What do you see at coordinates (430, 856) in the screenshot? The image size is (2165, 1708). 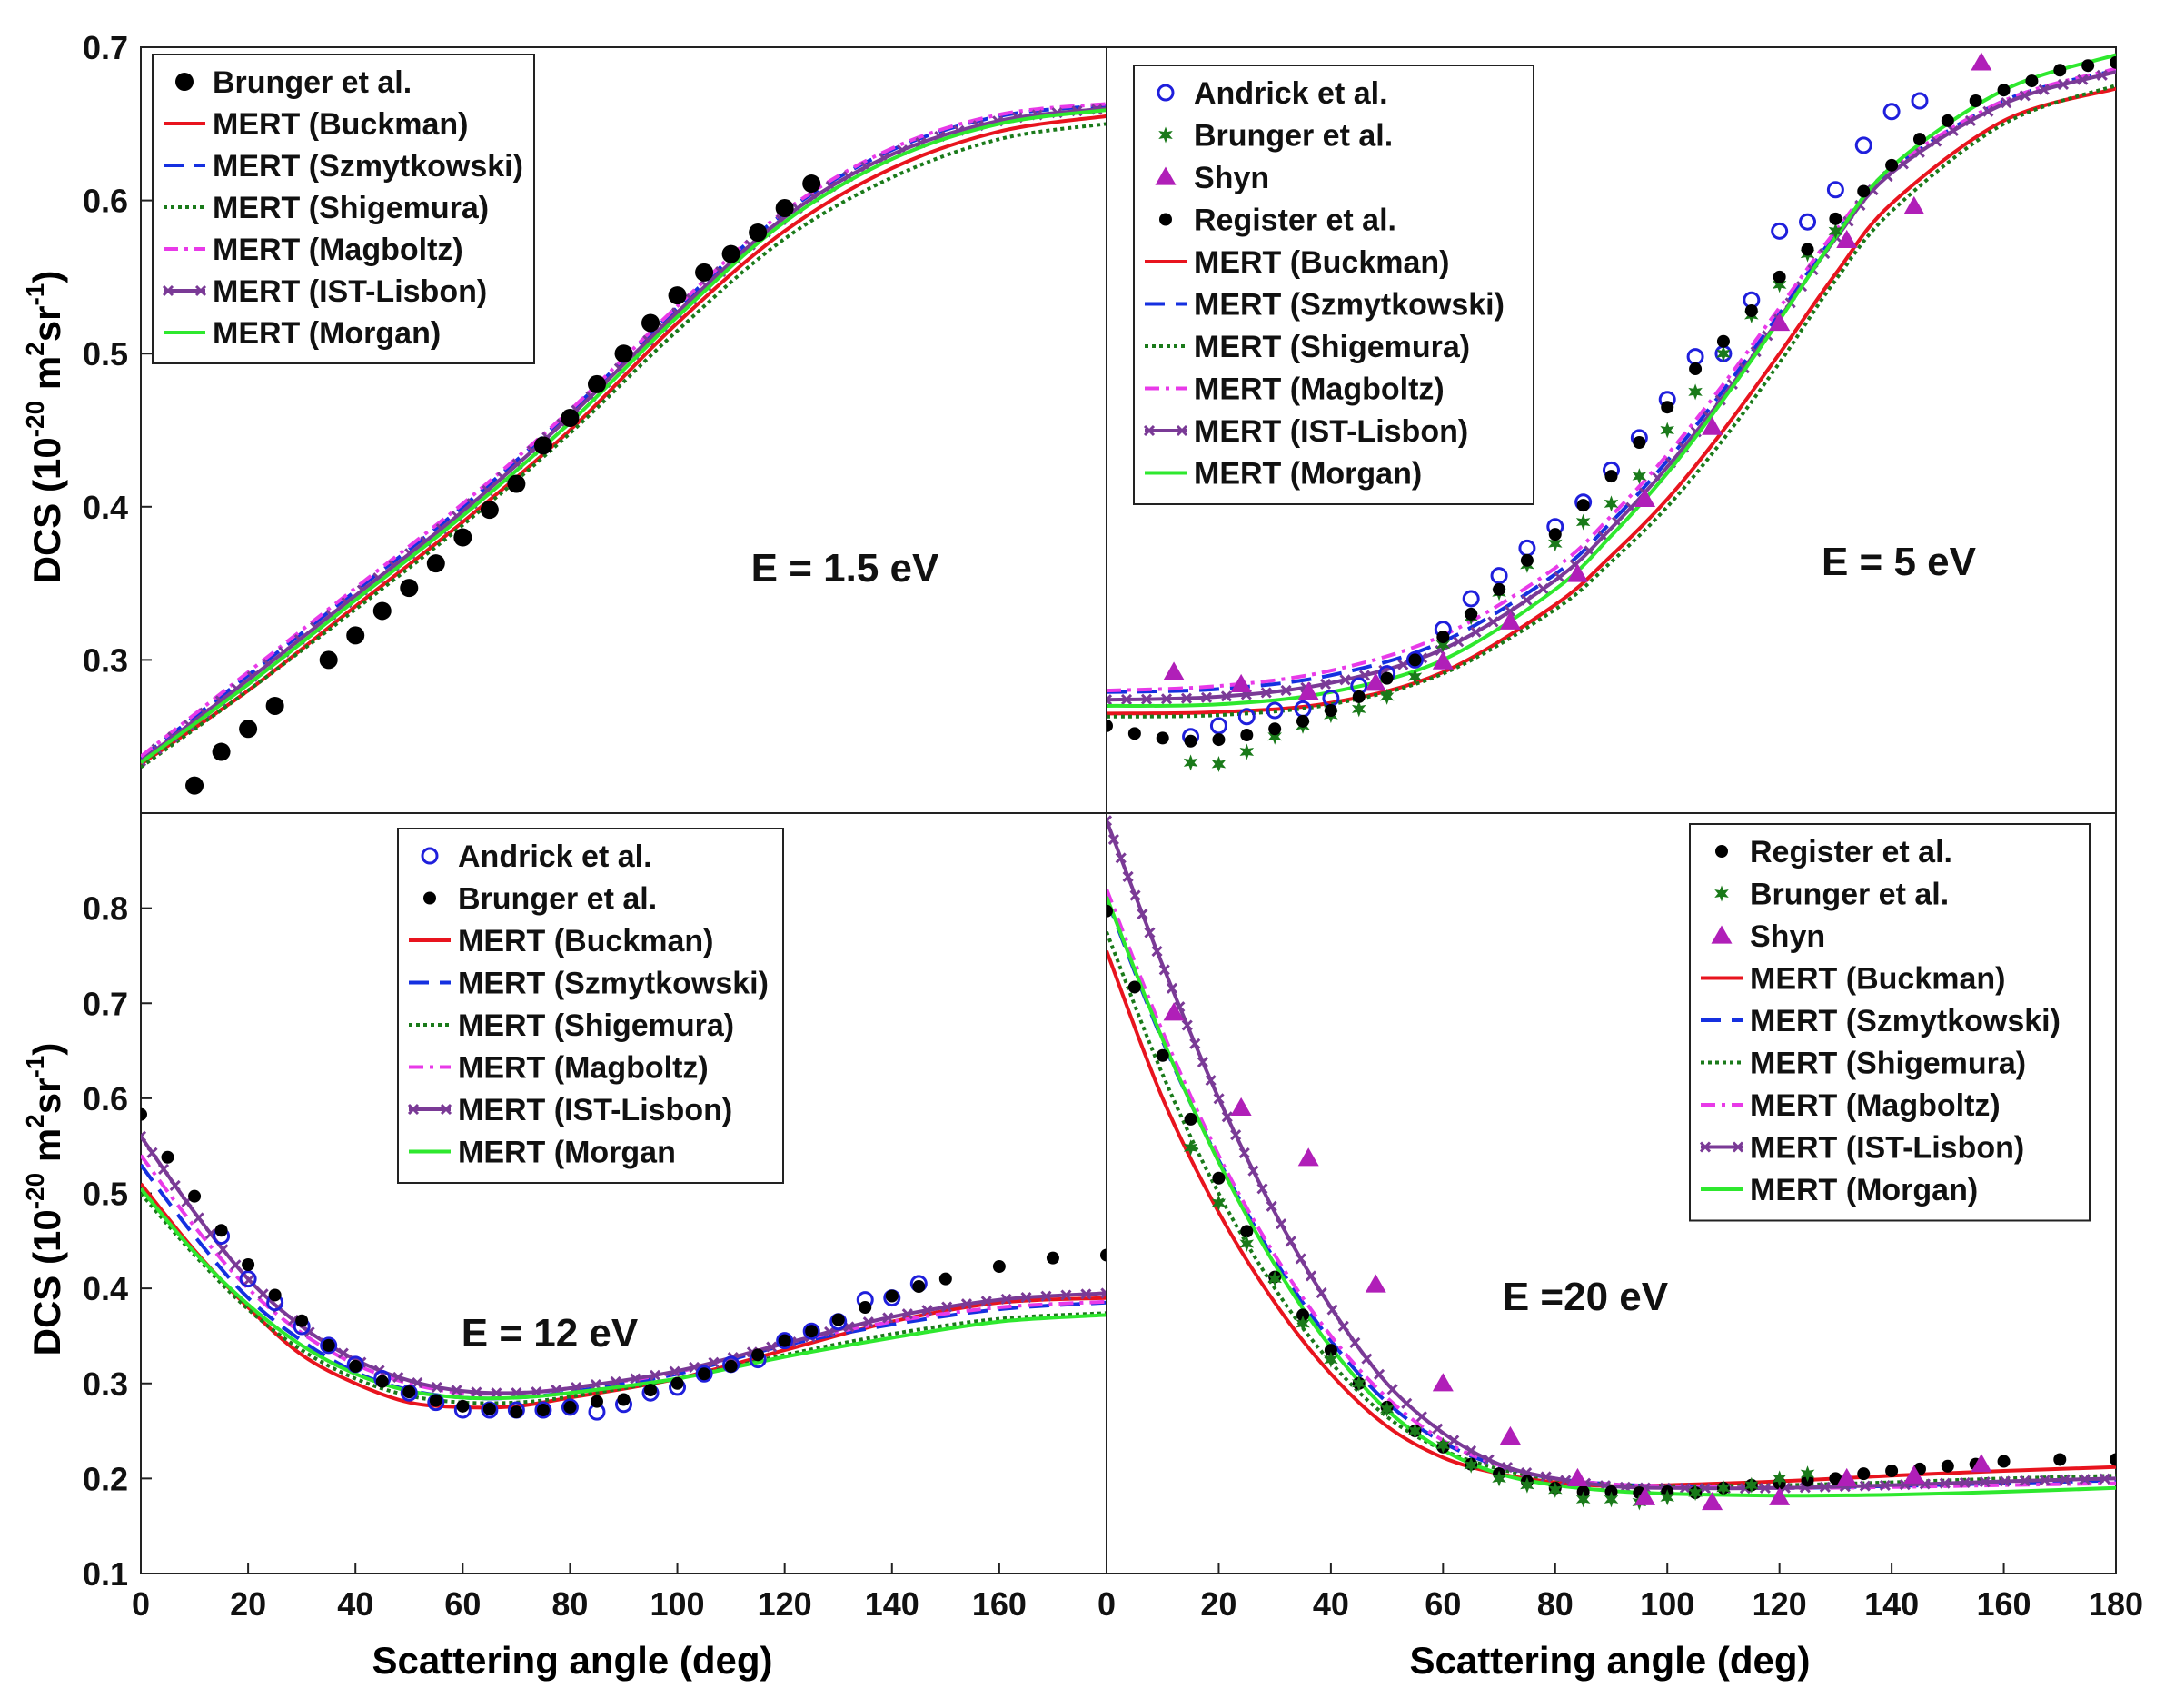 I see `legend-marker-andrick-et-al` at bounding box center [430, 856].